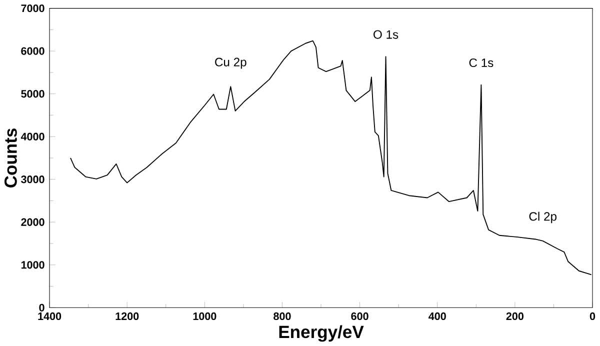 Image resolution: width=600 pixels, height=346 pixels. I want to click on y-tick-label: 4000, so click(32, 136).